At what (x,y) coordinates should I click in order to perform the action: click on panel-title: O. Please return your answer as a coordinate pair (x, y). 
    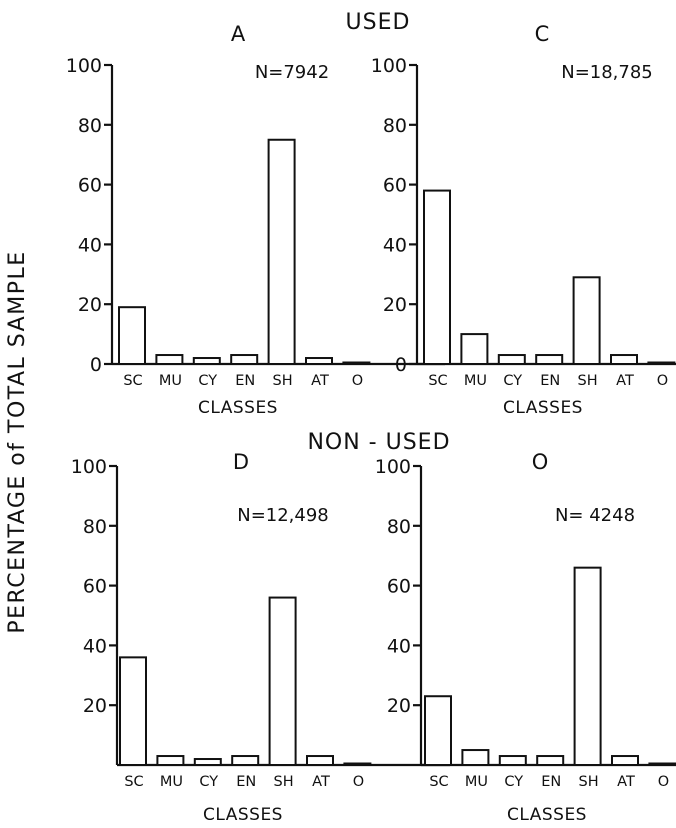
    Looking at the image, I should click on (540, 462).